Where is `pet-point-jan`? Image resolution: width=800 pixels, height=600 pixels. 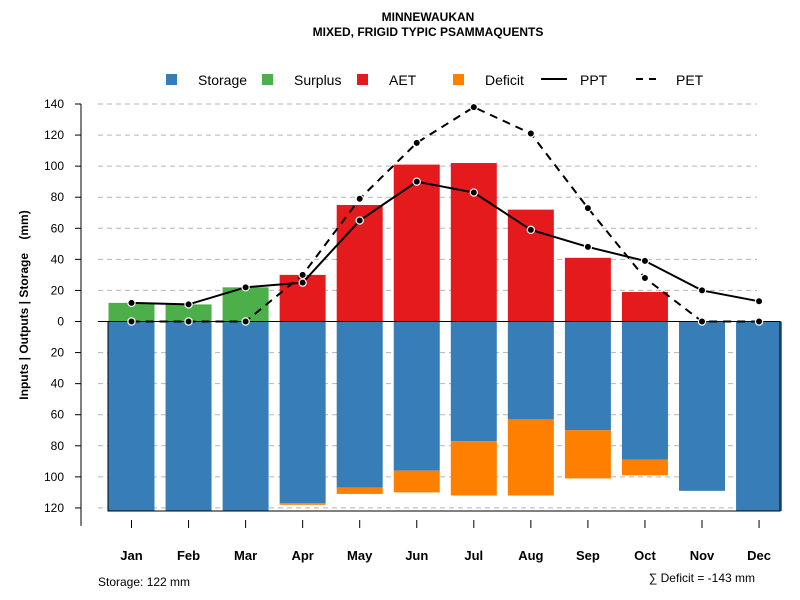 pet-point-jan is located at coordinates (131, 321).